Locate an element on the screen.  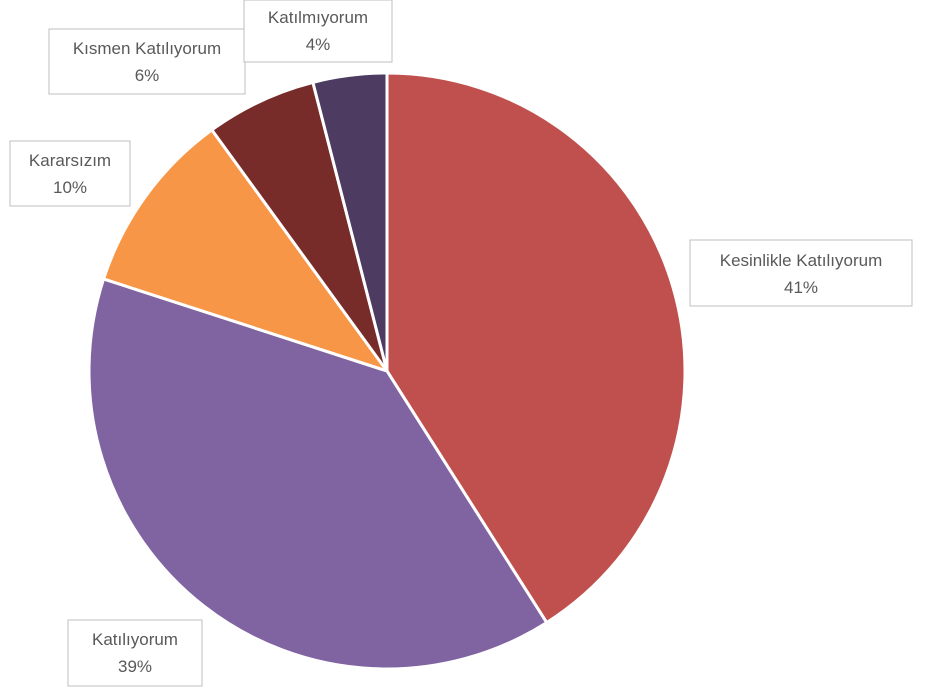
slice-label-kesinlikle-katiliyorum: Kesinlikle Katılıyorum is located at coordinates (801, 260).